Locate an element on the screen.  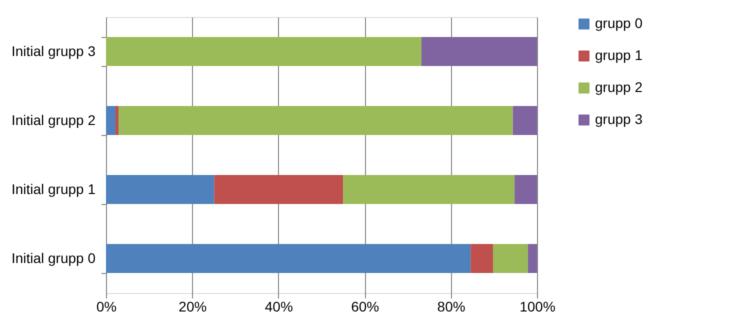
x-tick-label: 20% is located at coordinates (192, 306).